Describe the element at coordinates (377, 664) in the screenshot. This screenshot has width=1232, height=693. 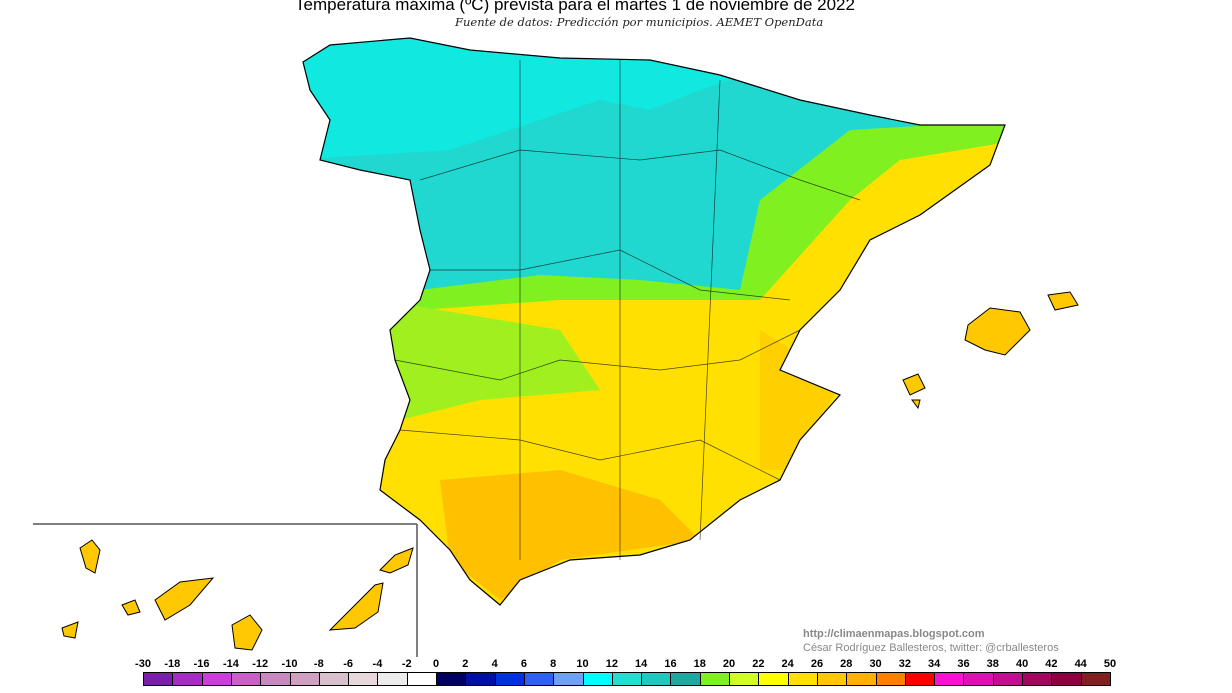
I see `legend-label: -4` at that location.